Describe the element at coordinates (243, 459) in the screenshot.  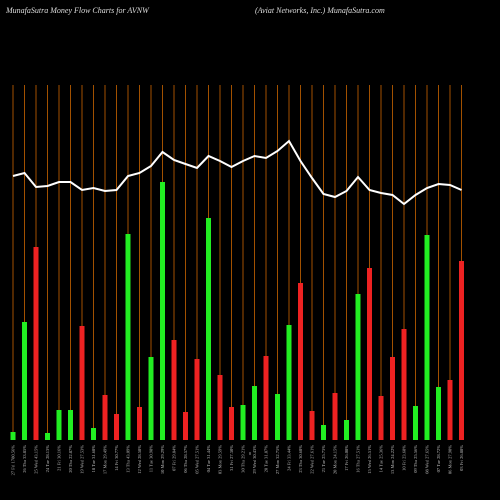
I see `x-tick-label: 30 Thu 29.21%` at that location.